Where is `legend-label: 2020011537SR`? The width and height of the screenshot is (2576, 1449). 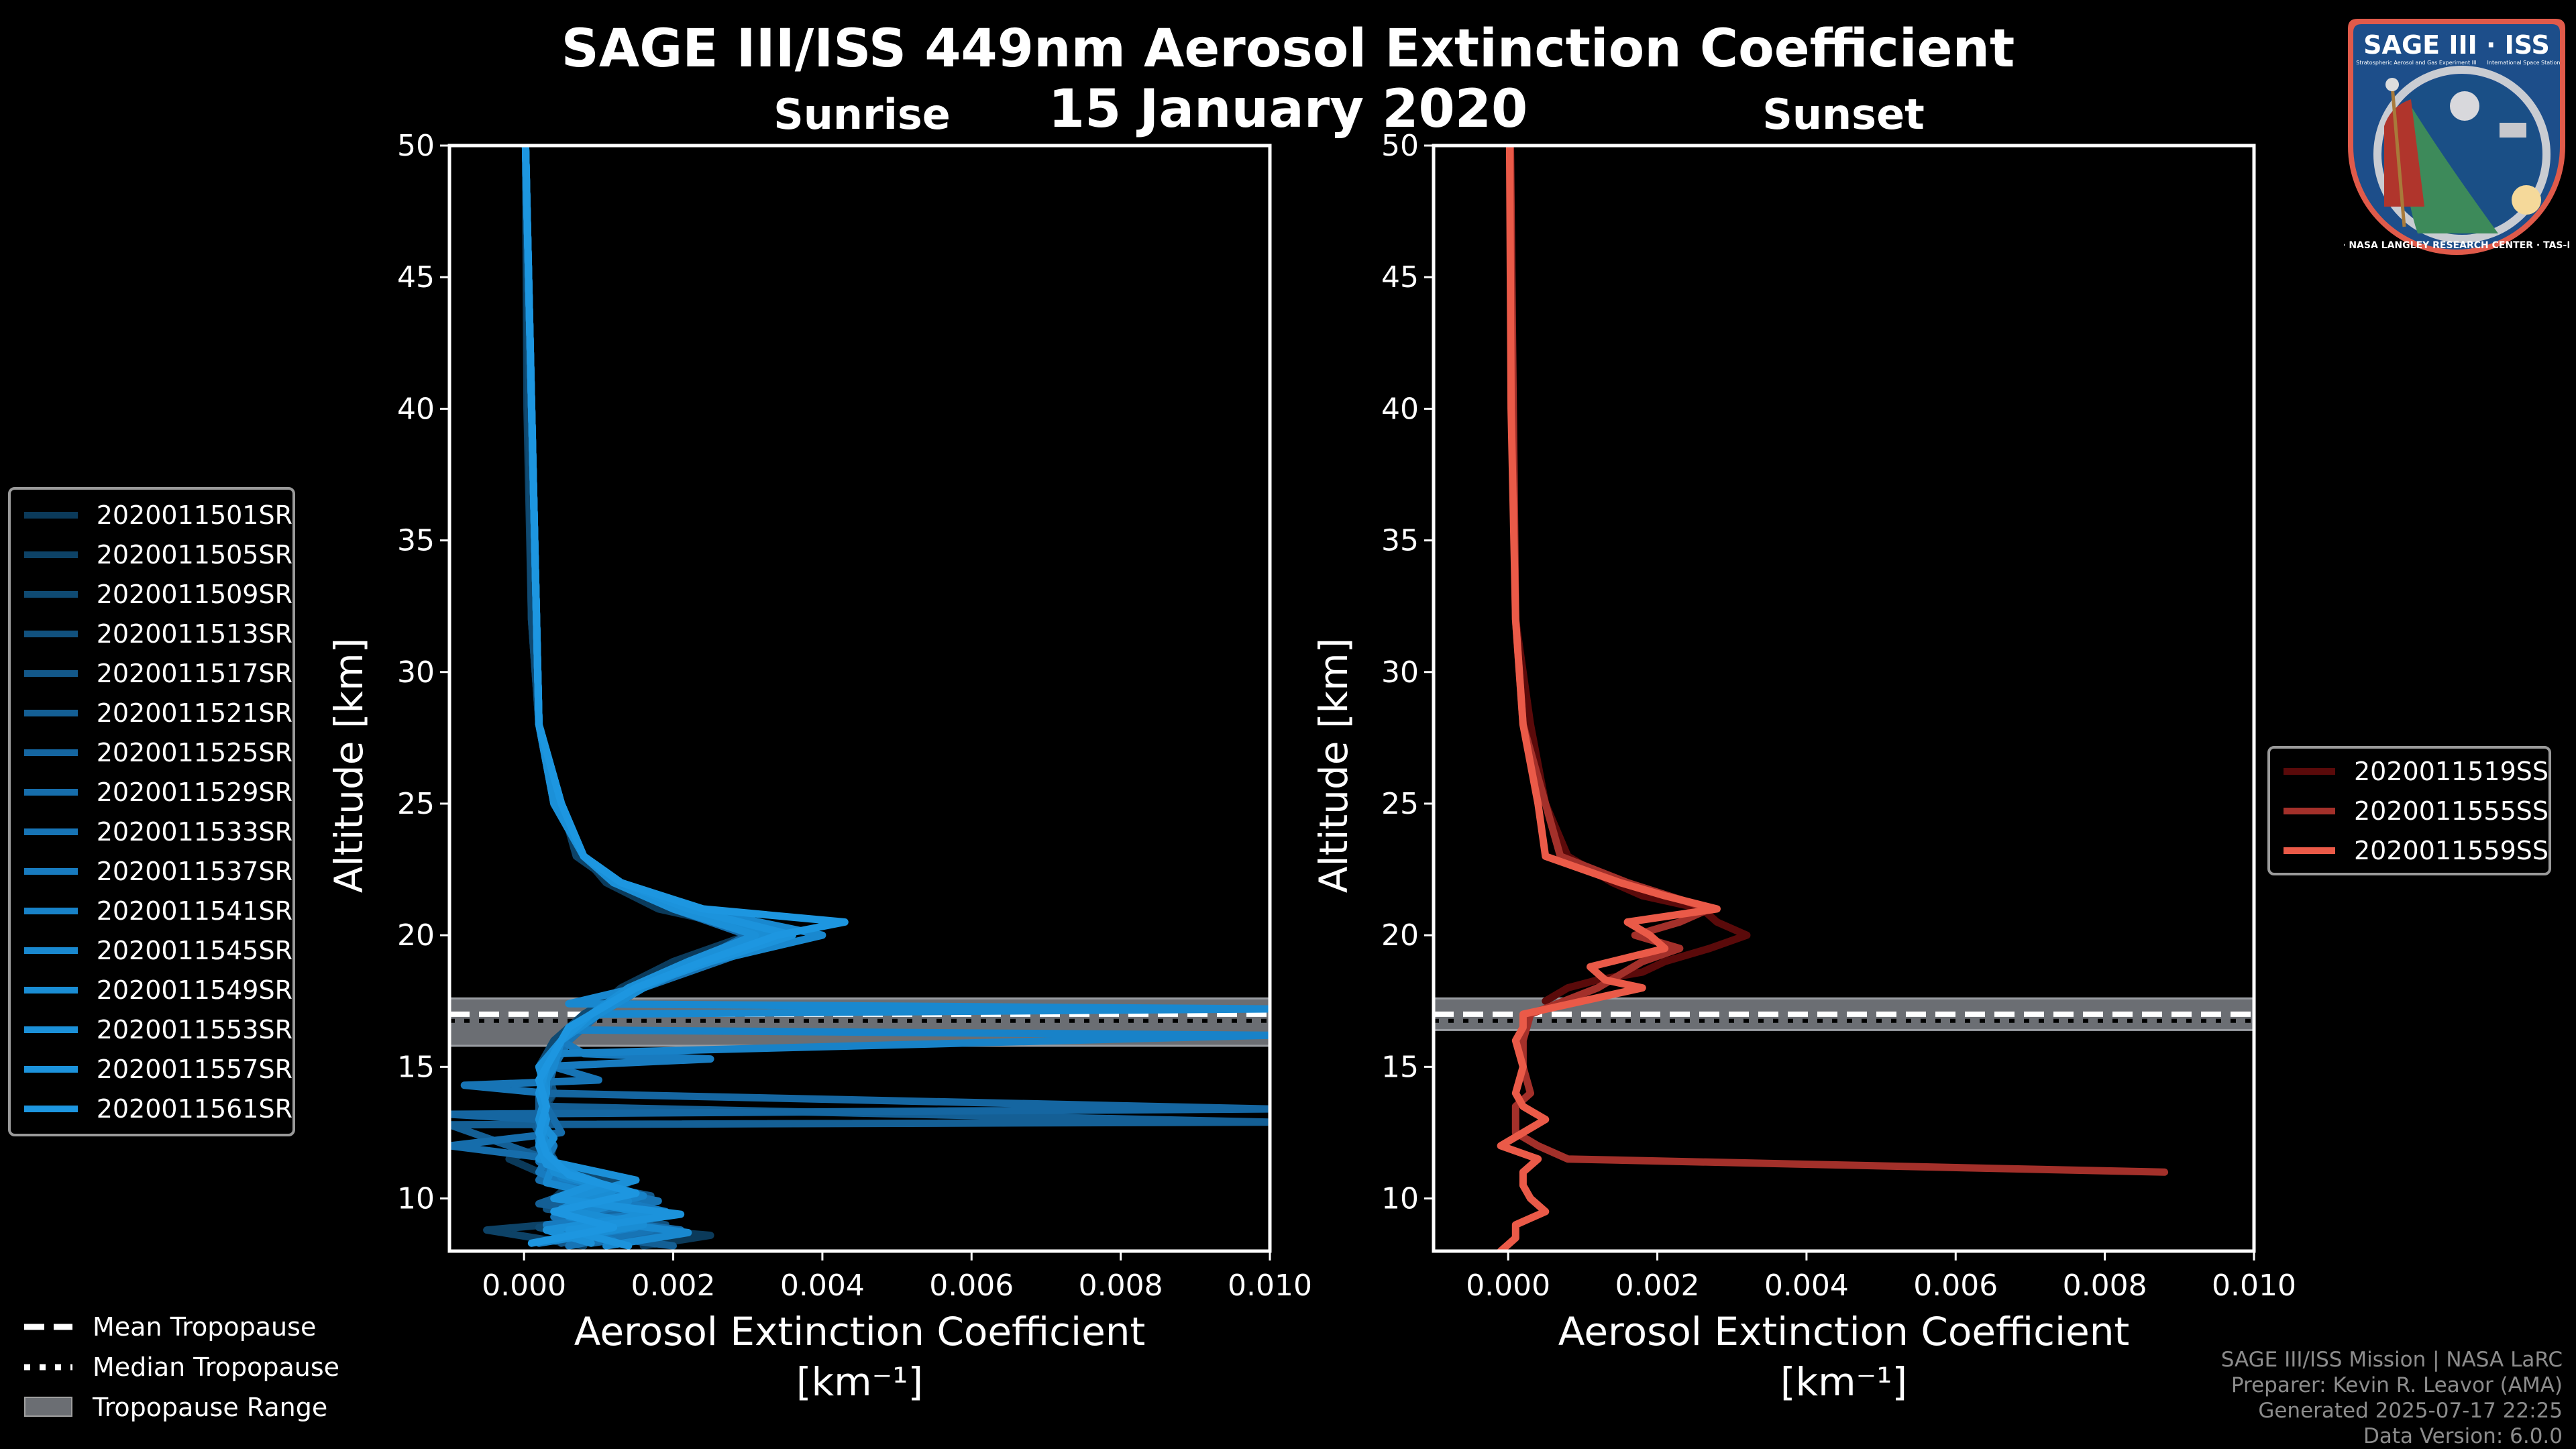 legend-label: 2020011537SR is located at coordinates (194, 871).